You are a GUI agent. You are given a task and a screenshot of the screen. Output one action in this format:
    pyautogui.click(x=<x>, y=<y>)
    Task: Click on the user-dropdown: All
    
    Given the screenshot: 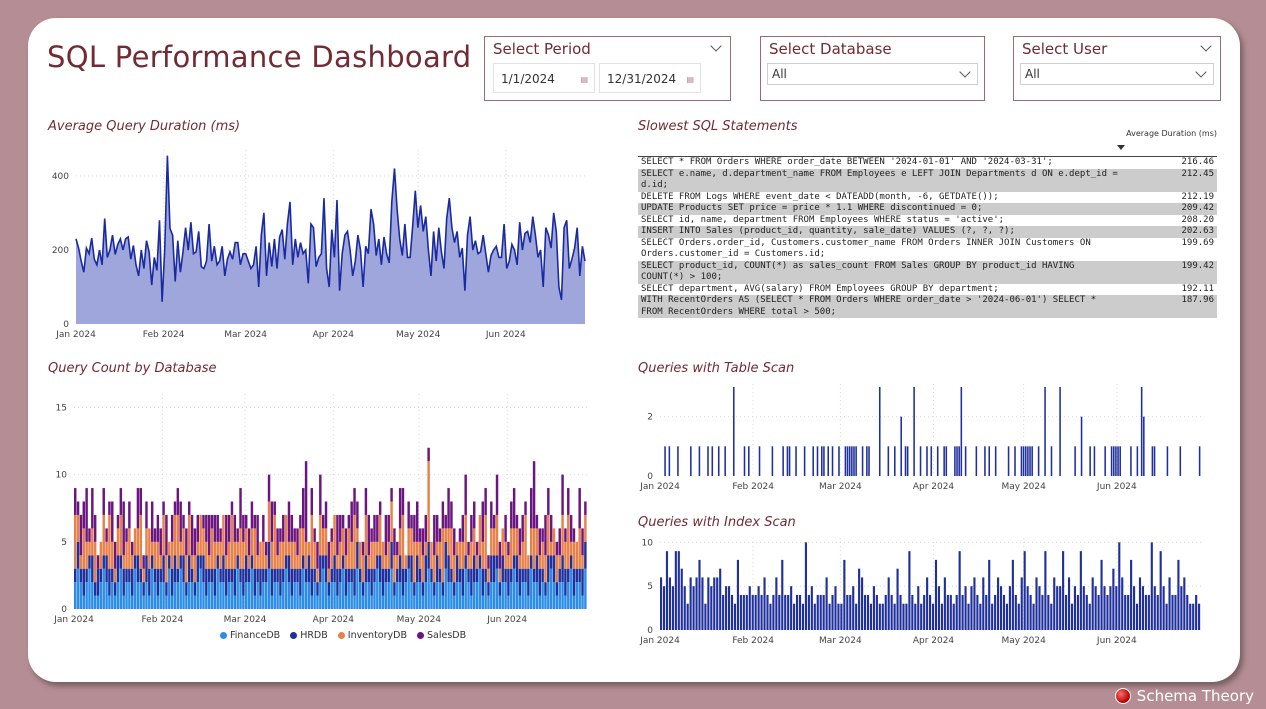 What is the action you would take?
    pyautogui.click(x=1117, y=74)
    